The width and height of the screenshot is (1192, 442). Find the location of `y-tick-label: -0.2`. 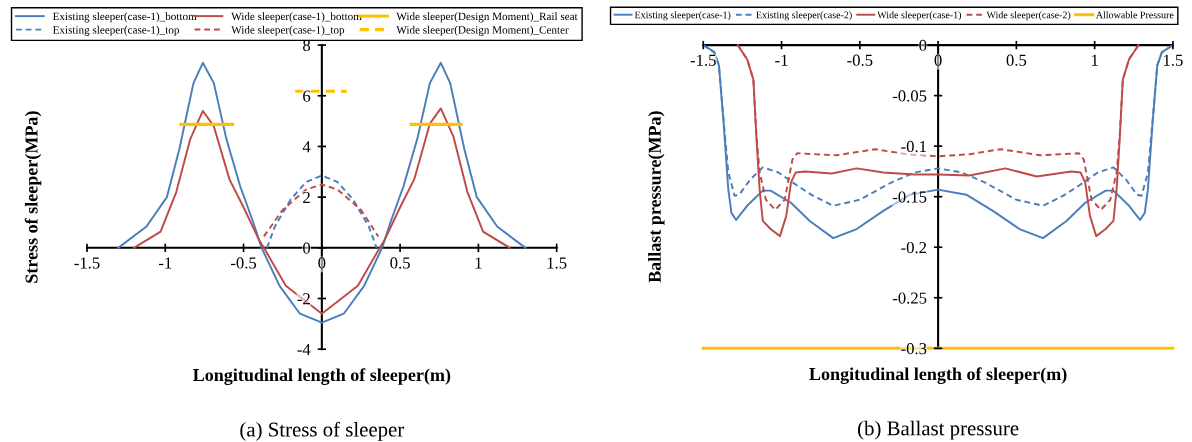

y-tick-label: -0.2 is located at coordinates (914, 247).